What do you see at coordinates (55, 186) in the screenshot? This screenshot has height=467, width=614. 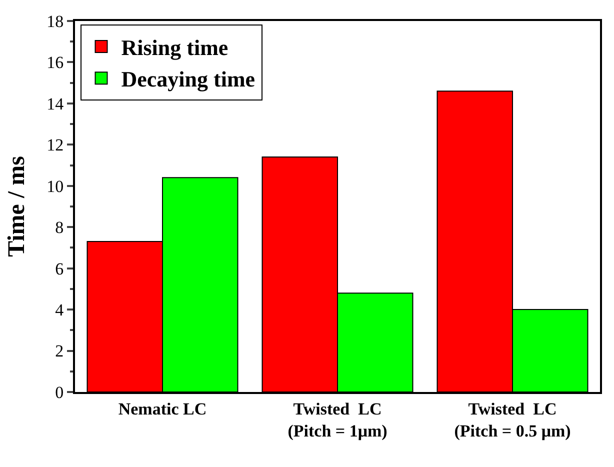 I see `y-tick-label: 10` at bounding box center [55, 186].